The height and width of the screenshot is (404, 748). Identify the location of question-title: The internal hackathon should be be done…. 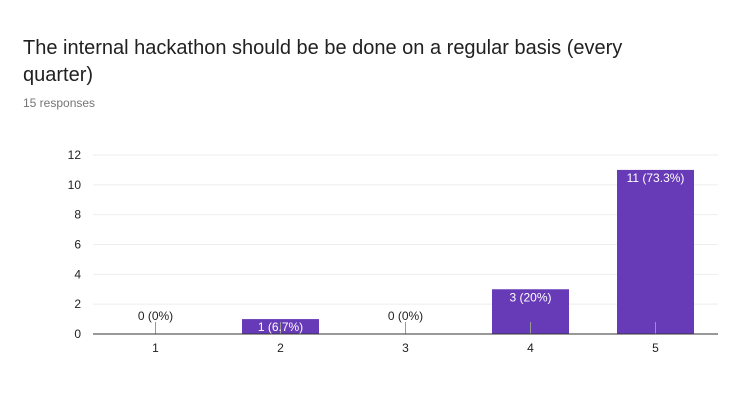
(323, 61).